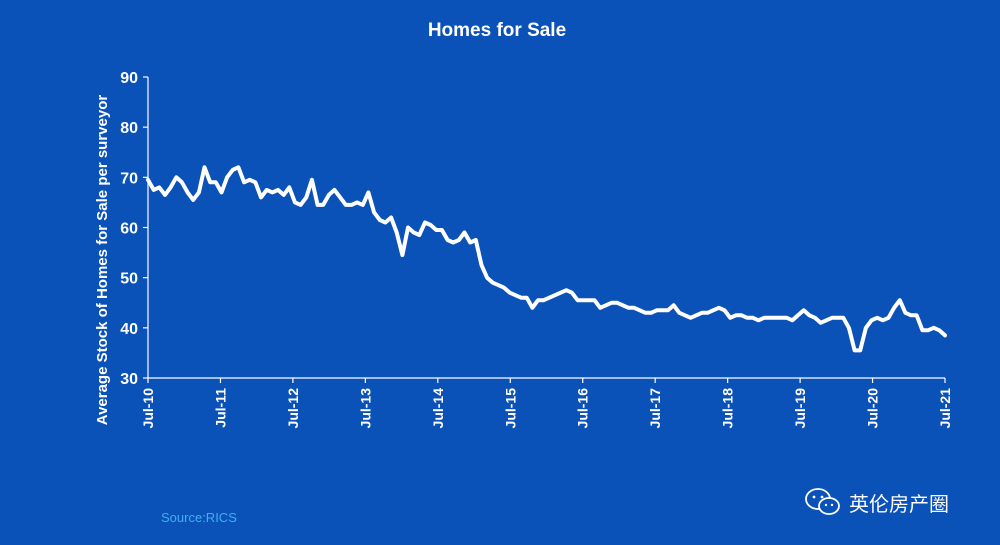  I want to click on y-tick-label: 80, so click(129, 128).